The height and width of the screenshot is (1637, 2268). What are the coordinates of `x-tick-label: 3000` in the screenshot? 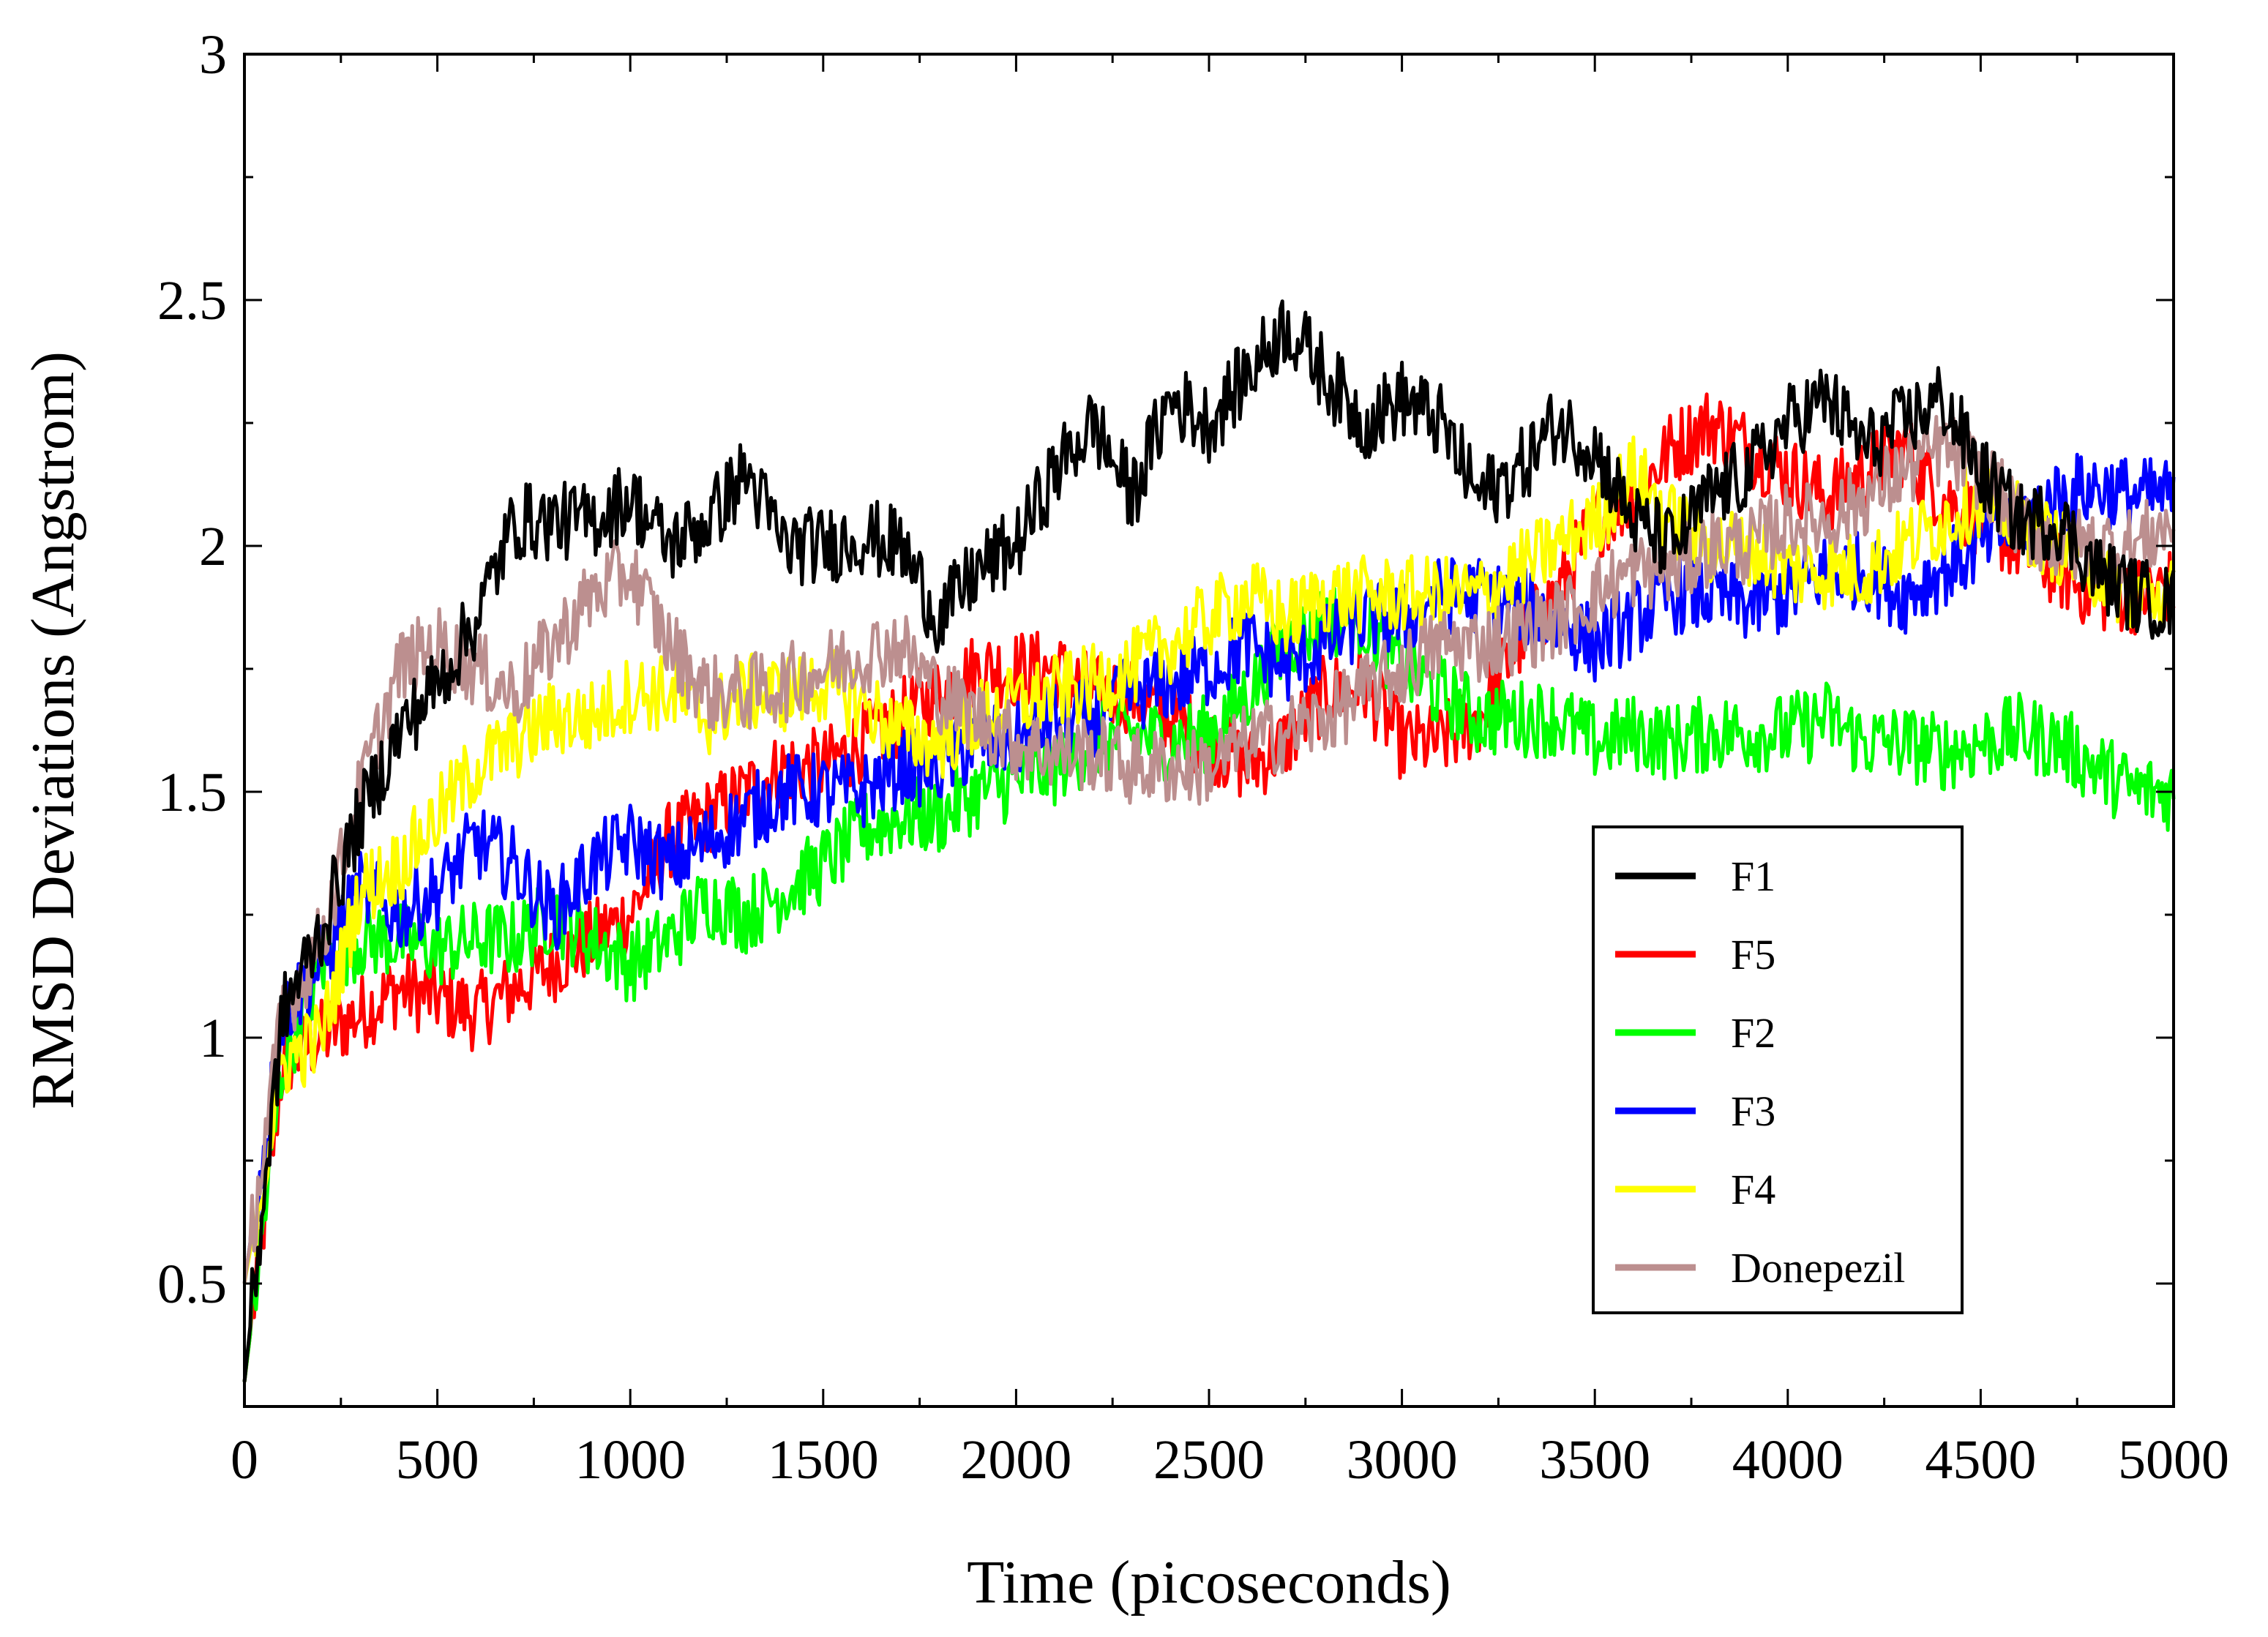 It's located at (1402, 1460).